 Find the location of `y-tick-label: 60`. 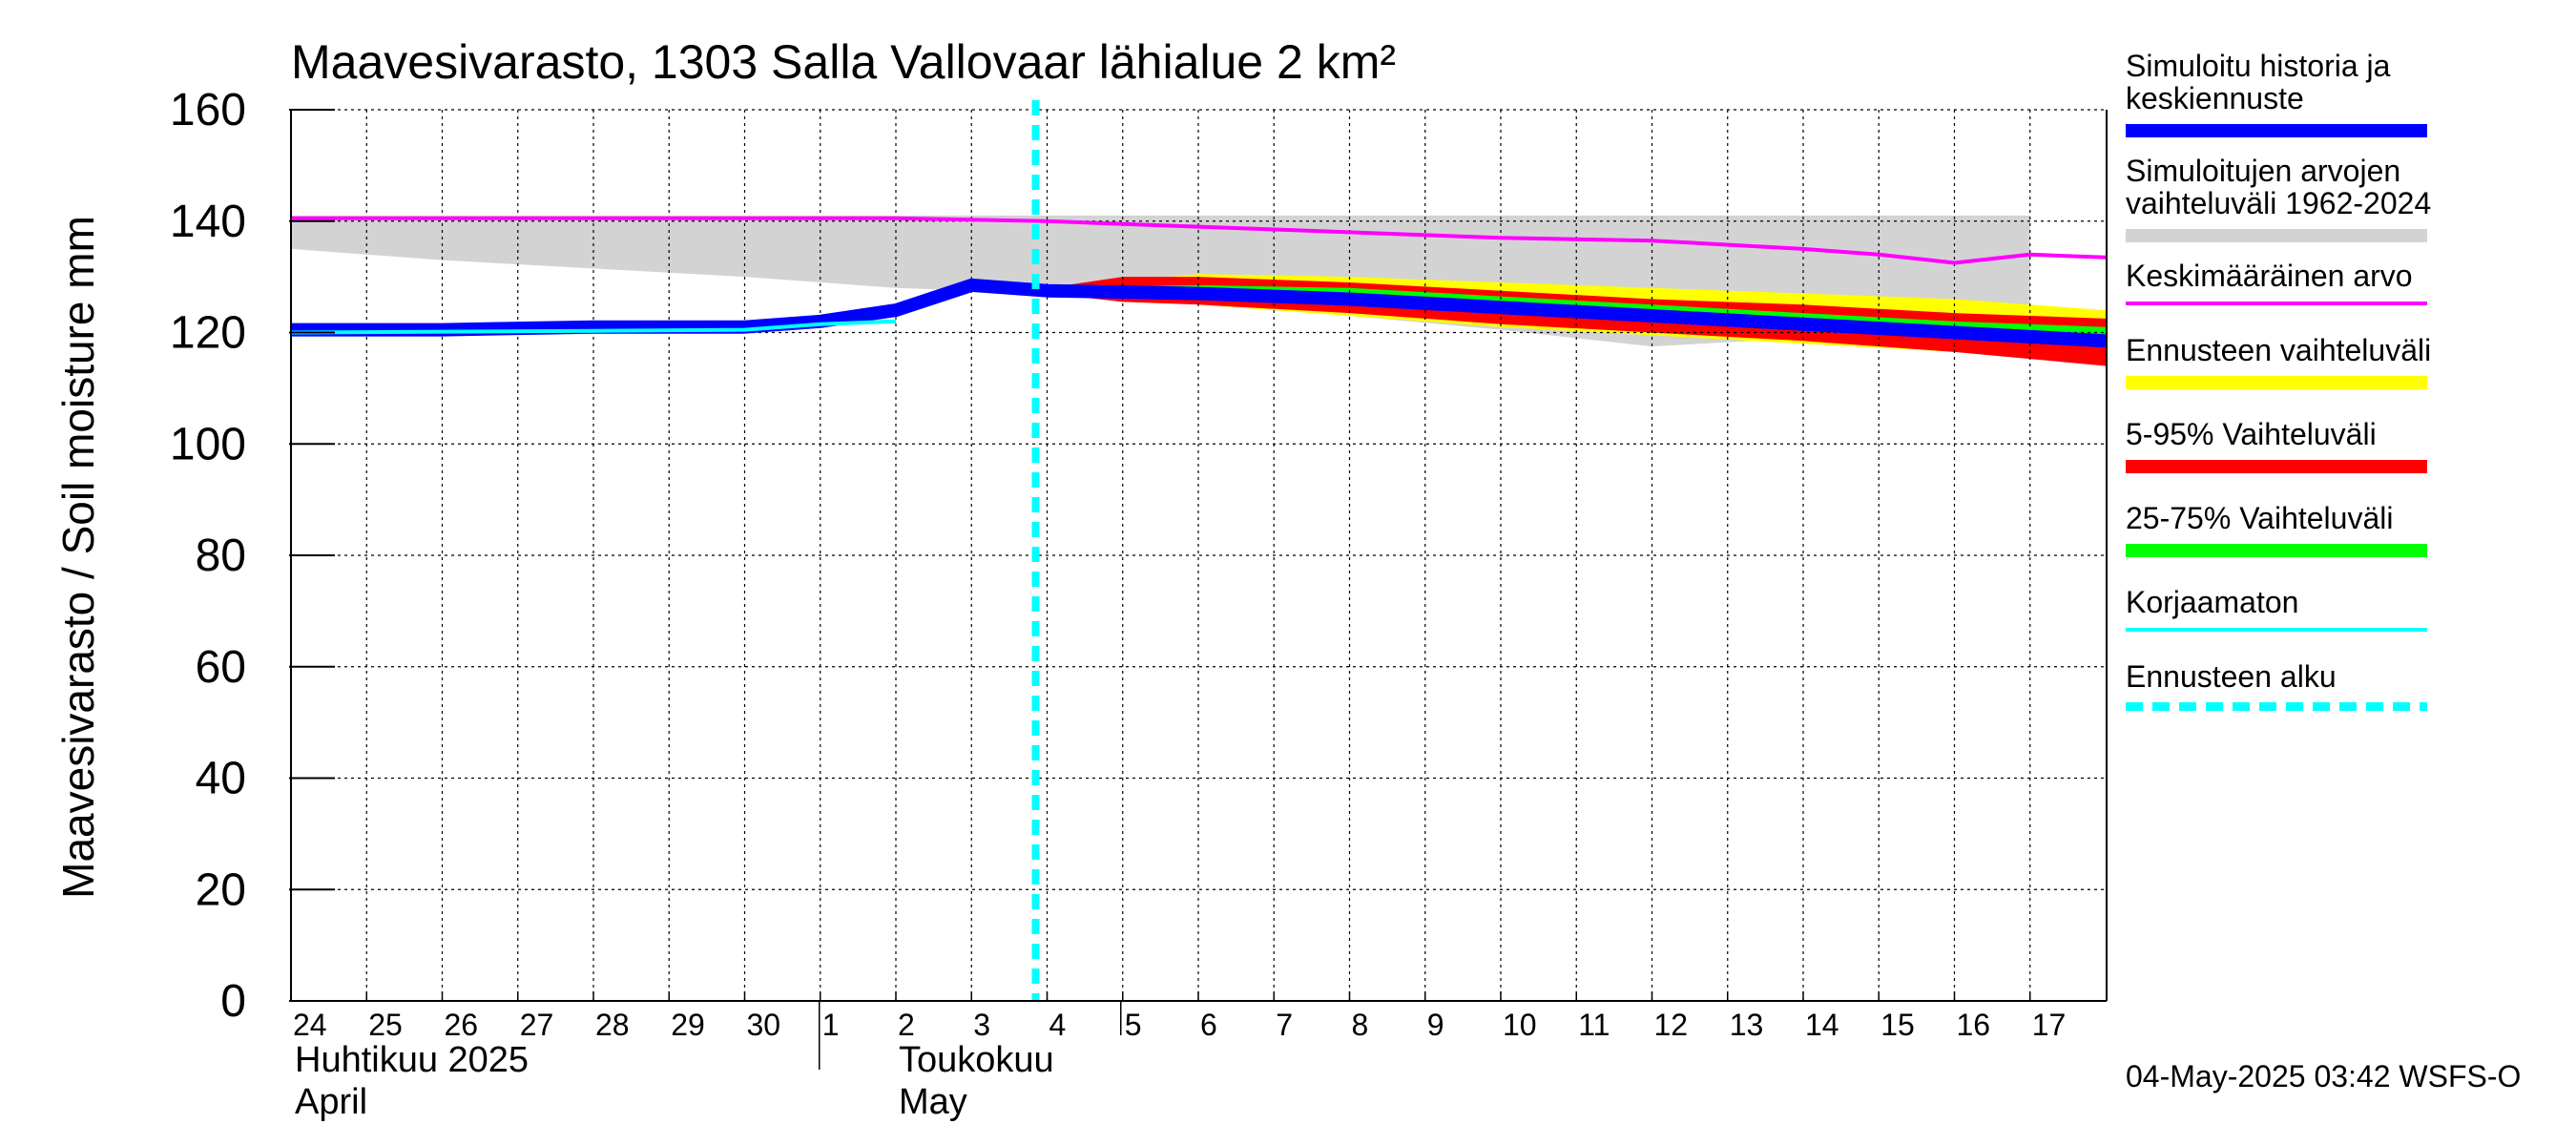

y-tick-label: 60 is located at coordinates (221, 667).